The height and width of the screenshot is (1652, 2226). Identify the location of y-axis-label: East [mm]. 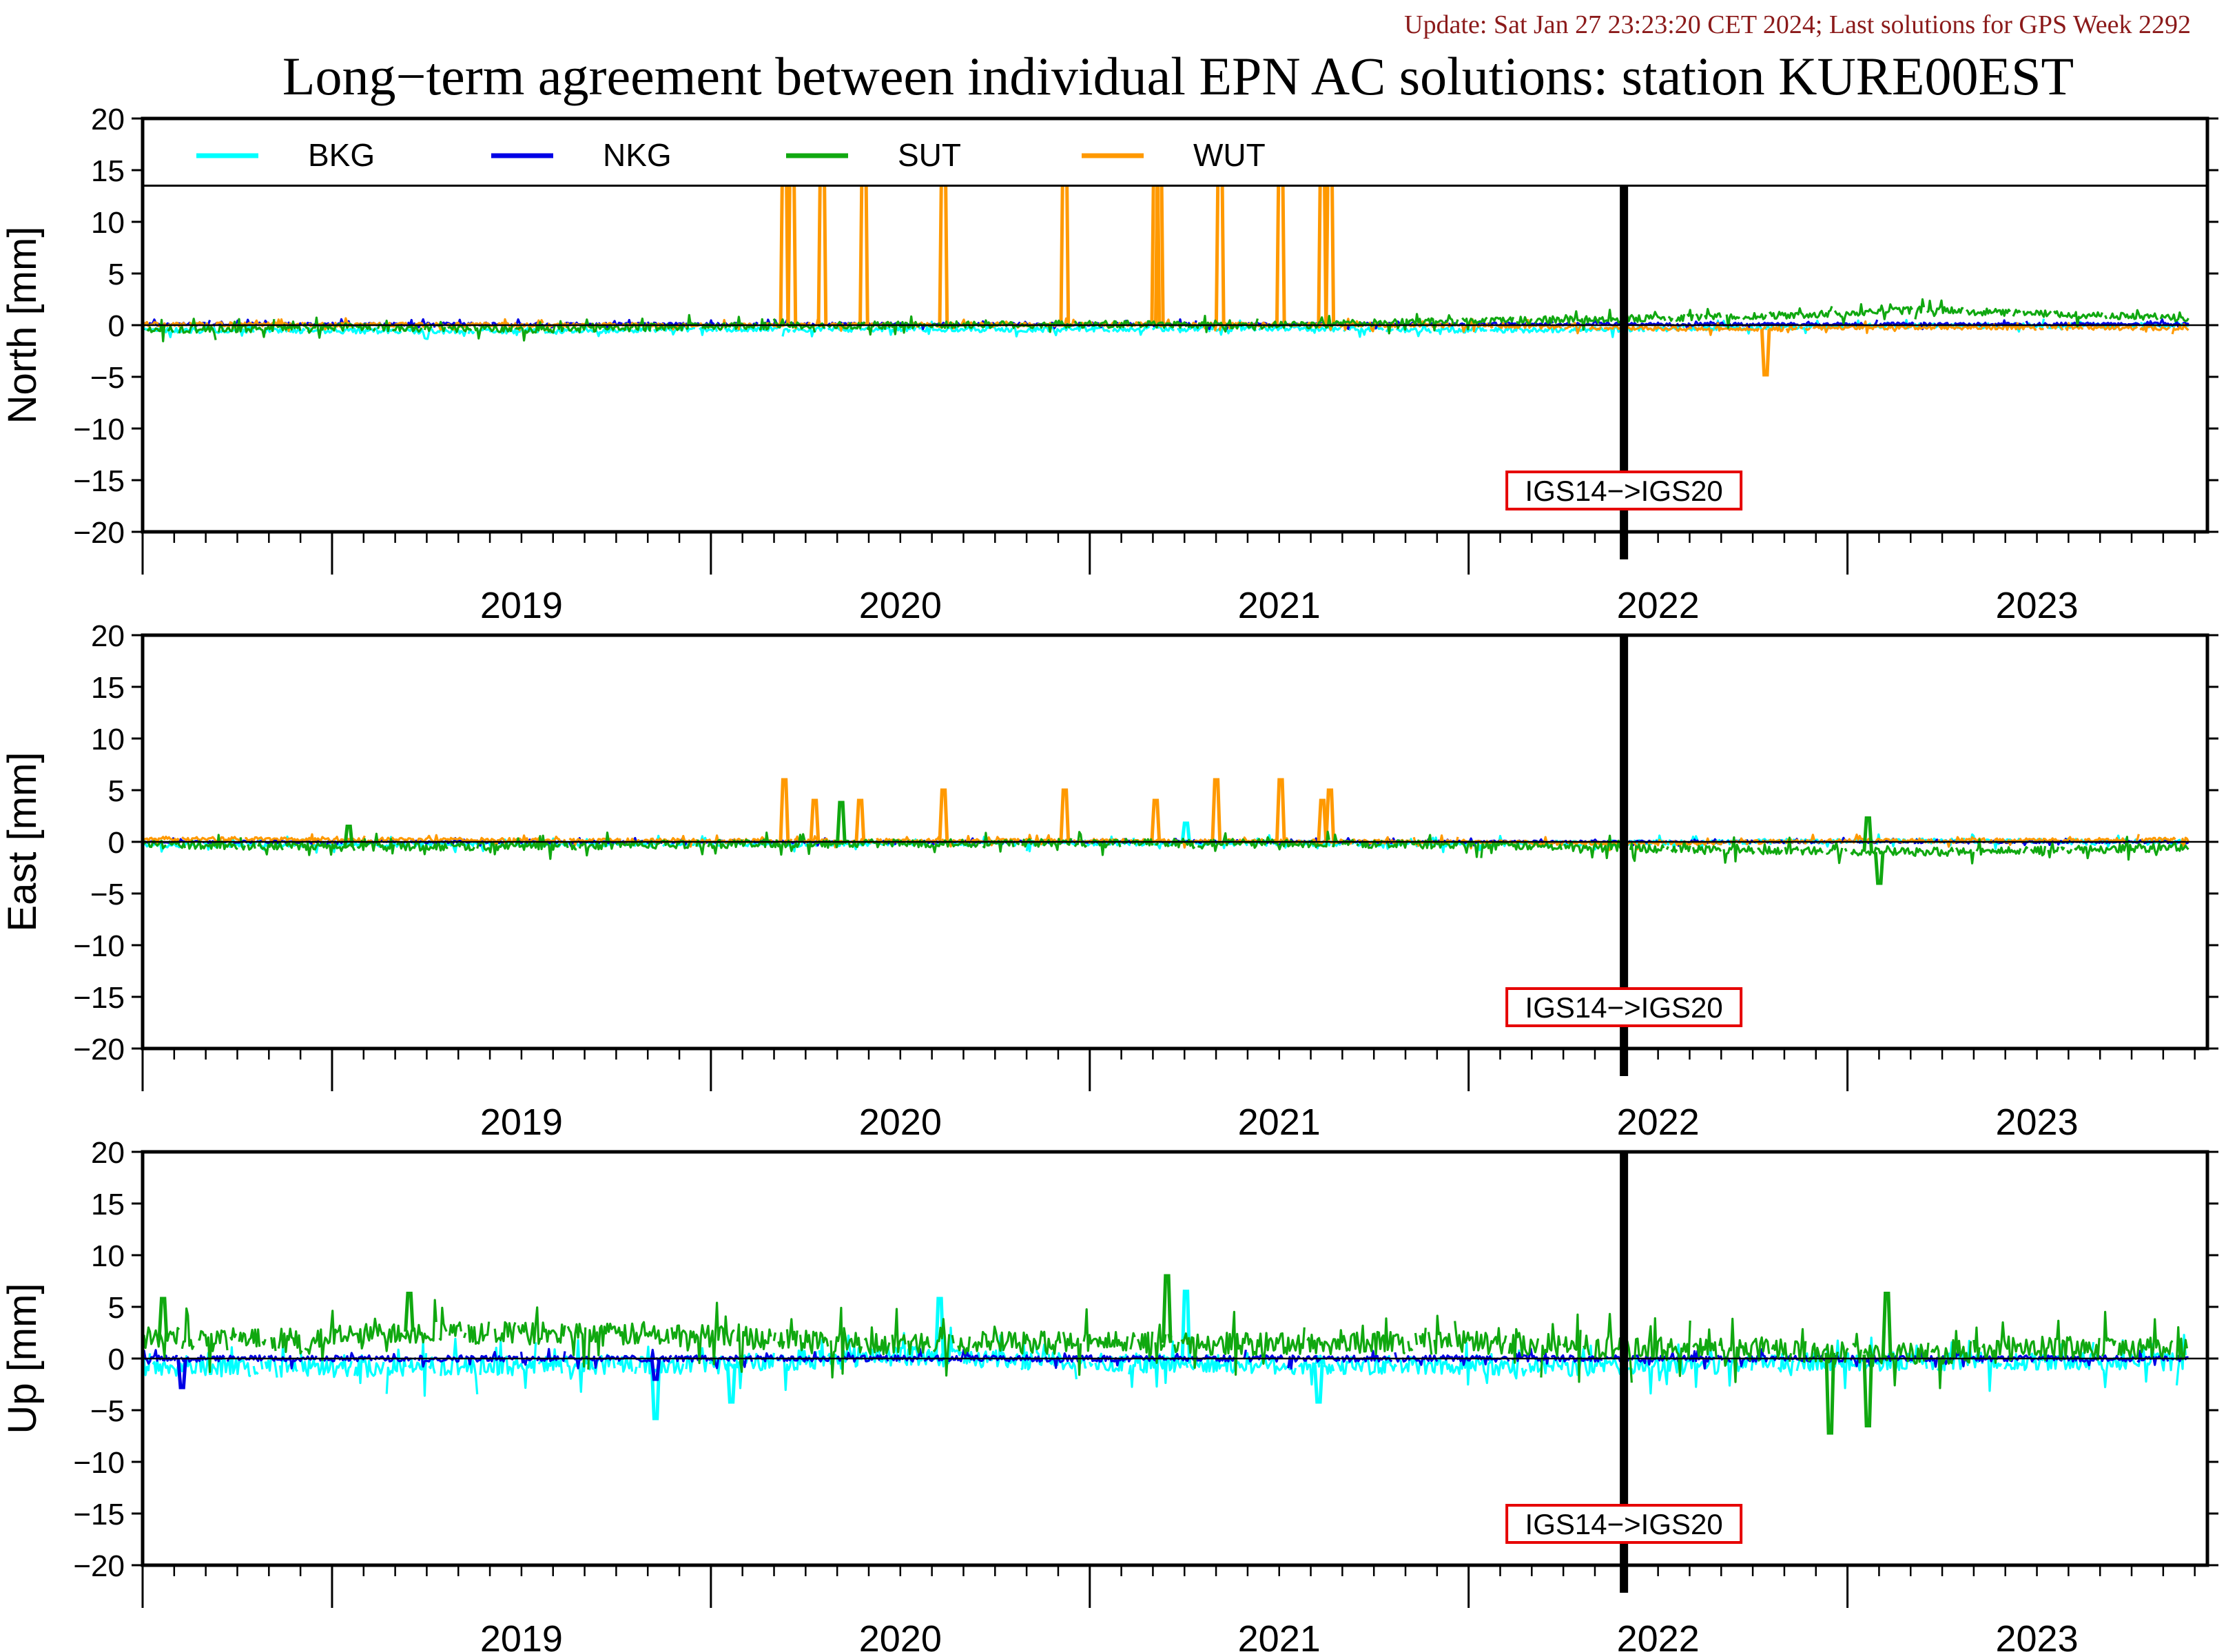
(22, 841).